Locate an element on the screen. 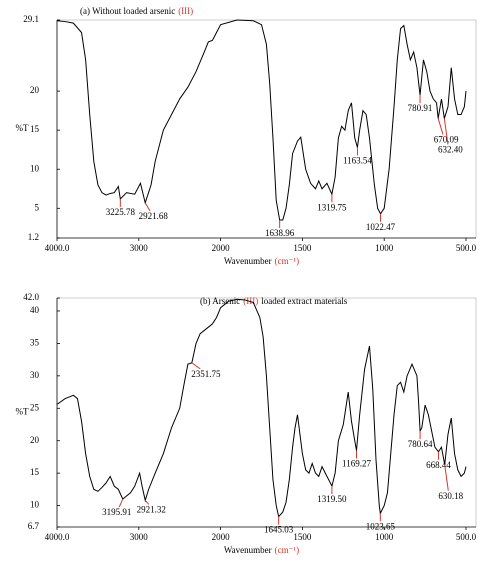 This screenshot has height=573, width=500. peak-label: 780.91 is located at coordinates (420, 108).